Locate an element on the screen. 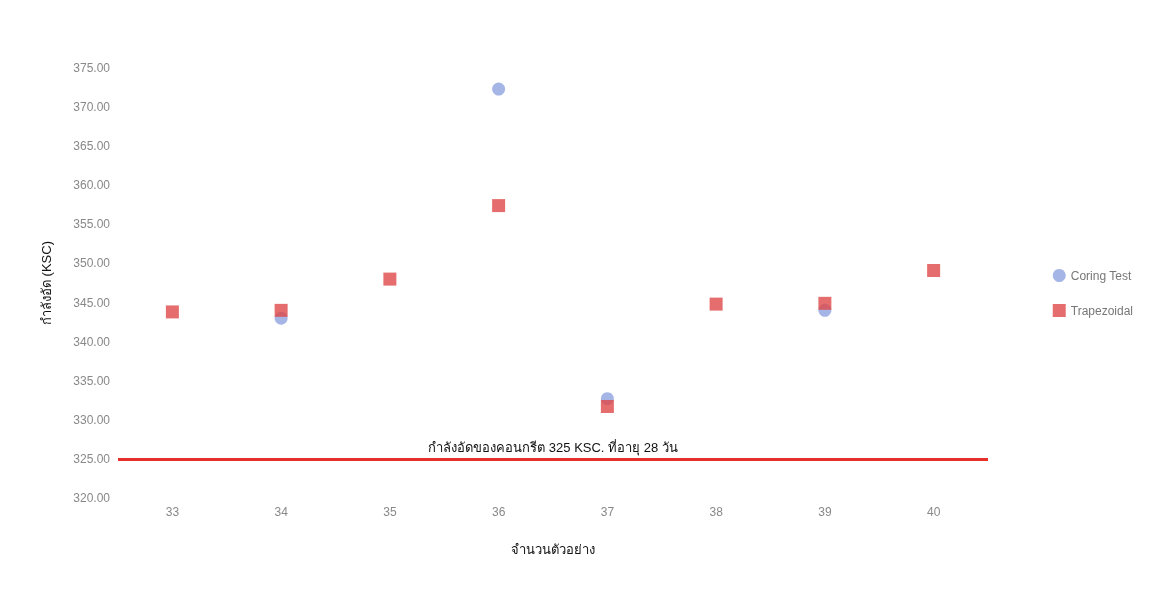 This screenshot has height=590, width=1174. legend-label: Coring Test is located at coordinates (1101, 275).